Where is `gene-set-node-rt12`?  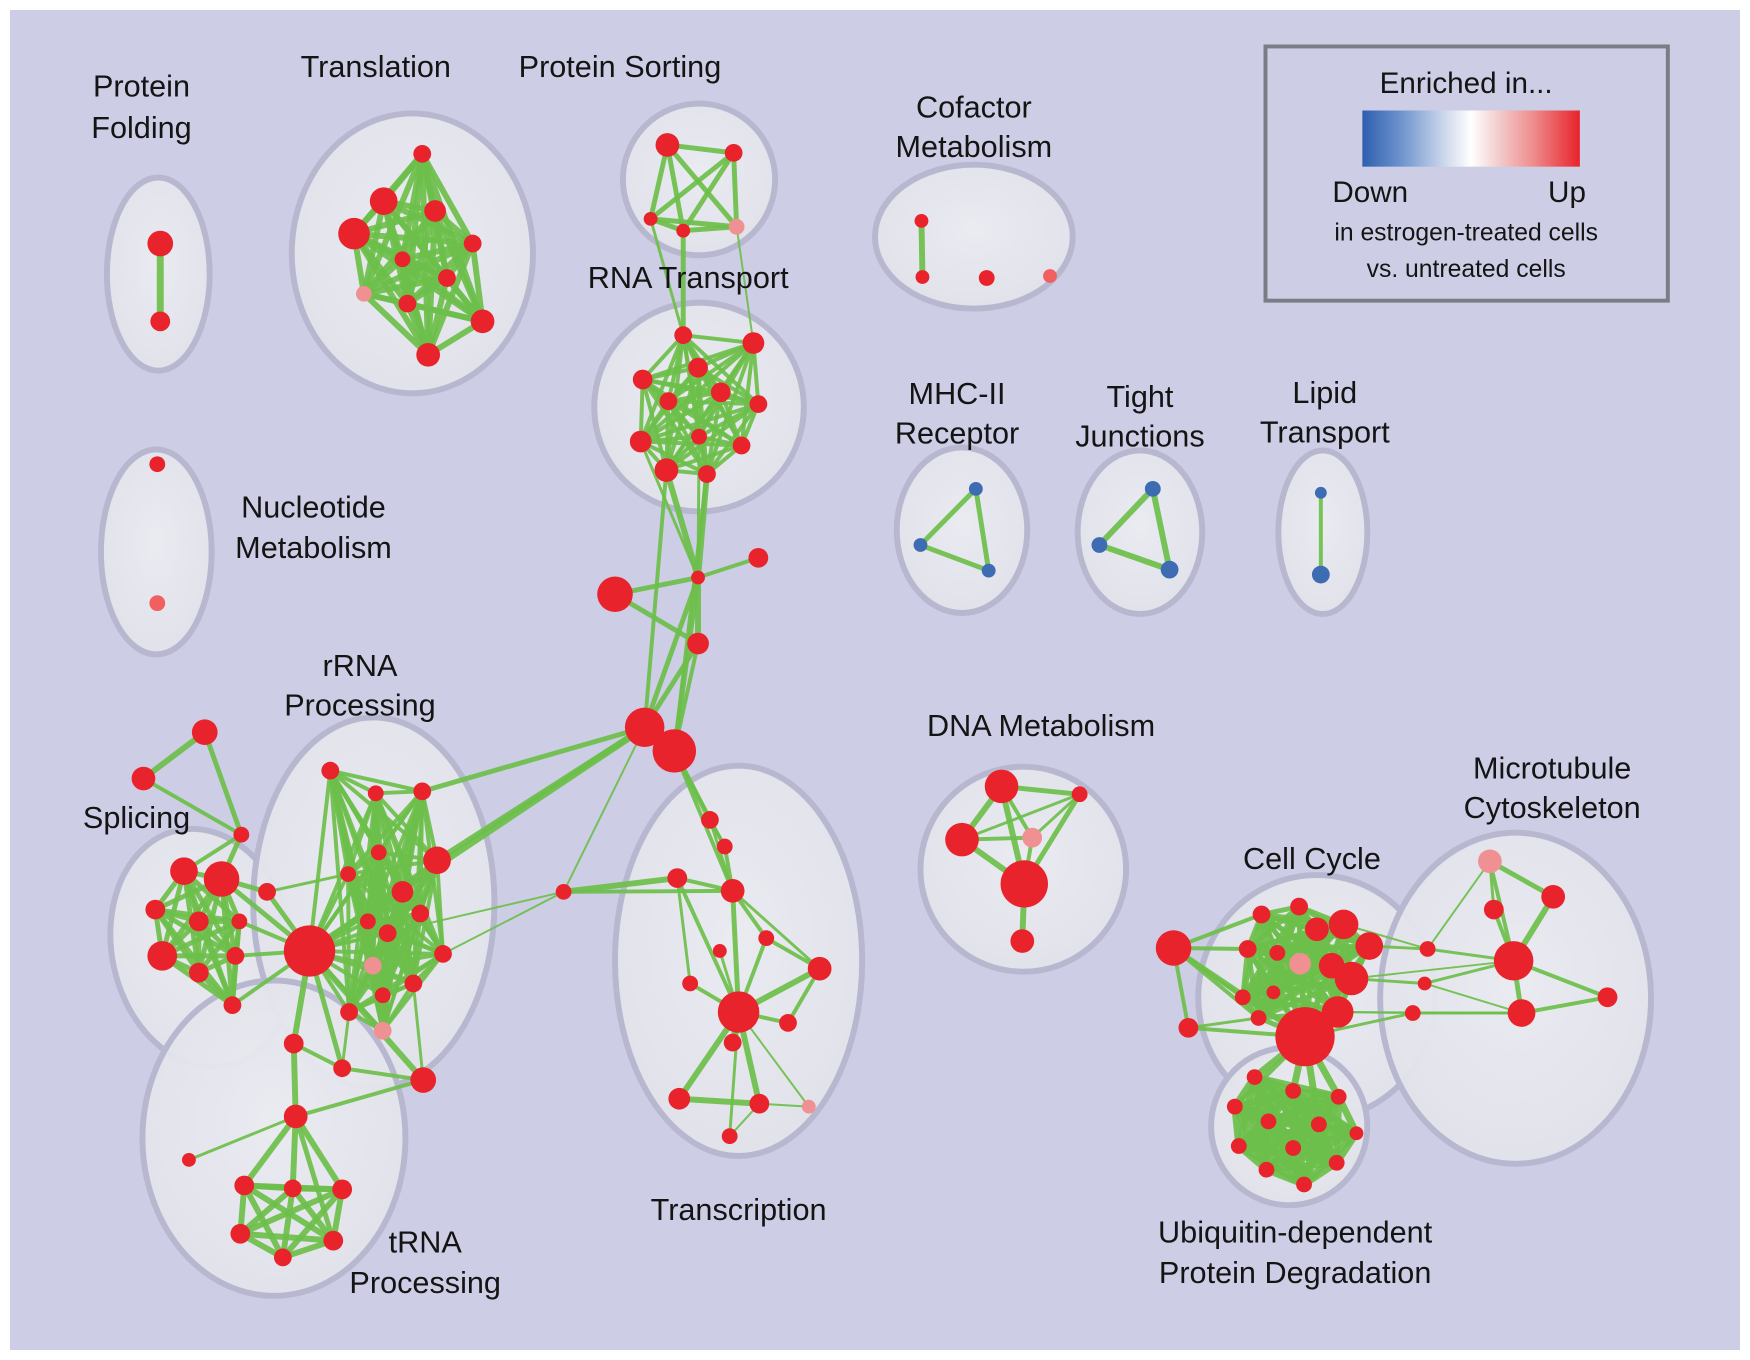 gene-set-node-rt12 is located at coordinates (707, 474).